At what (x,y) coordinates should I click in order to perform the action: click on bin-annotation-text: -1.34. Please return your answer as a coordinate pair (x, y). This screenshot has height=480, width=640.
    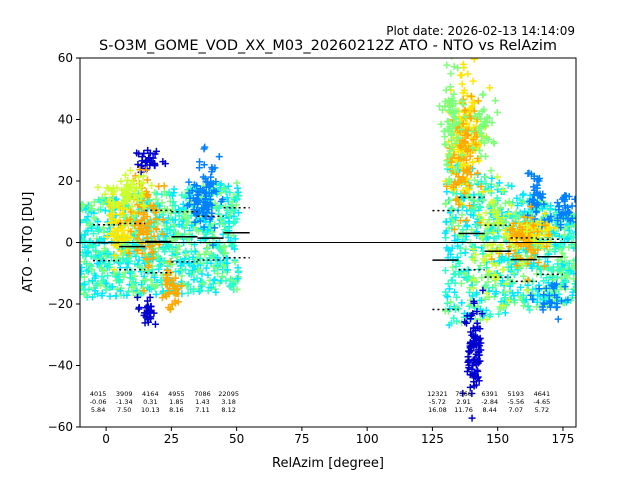
    Looking at the image, I should click on (124, 402).